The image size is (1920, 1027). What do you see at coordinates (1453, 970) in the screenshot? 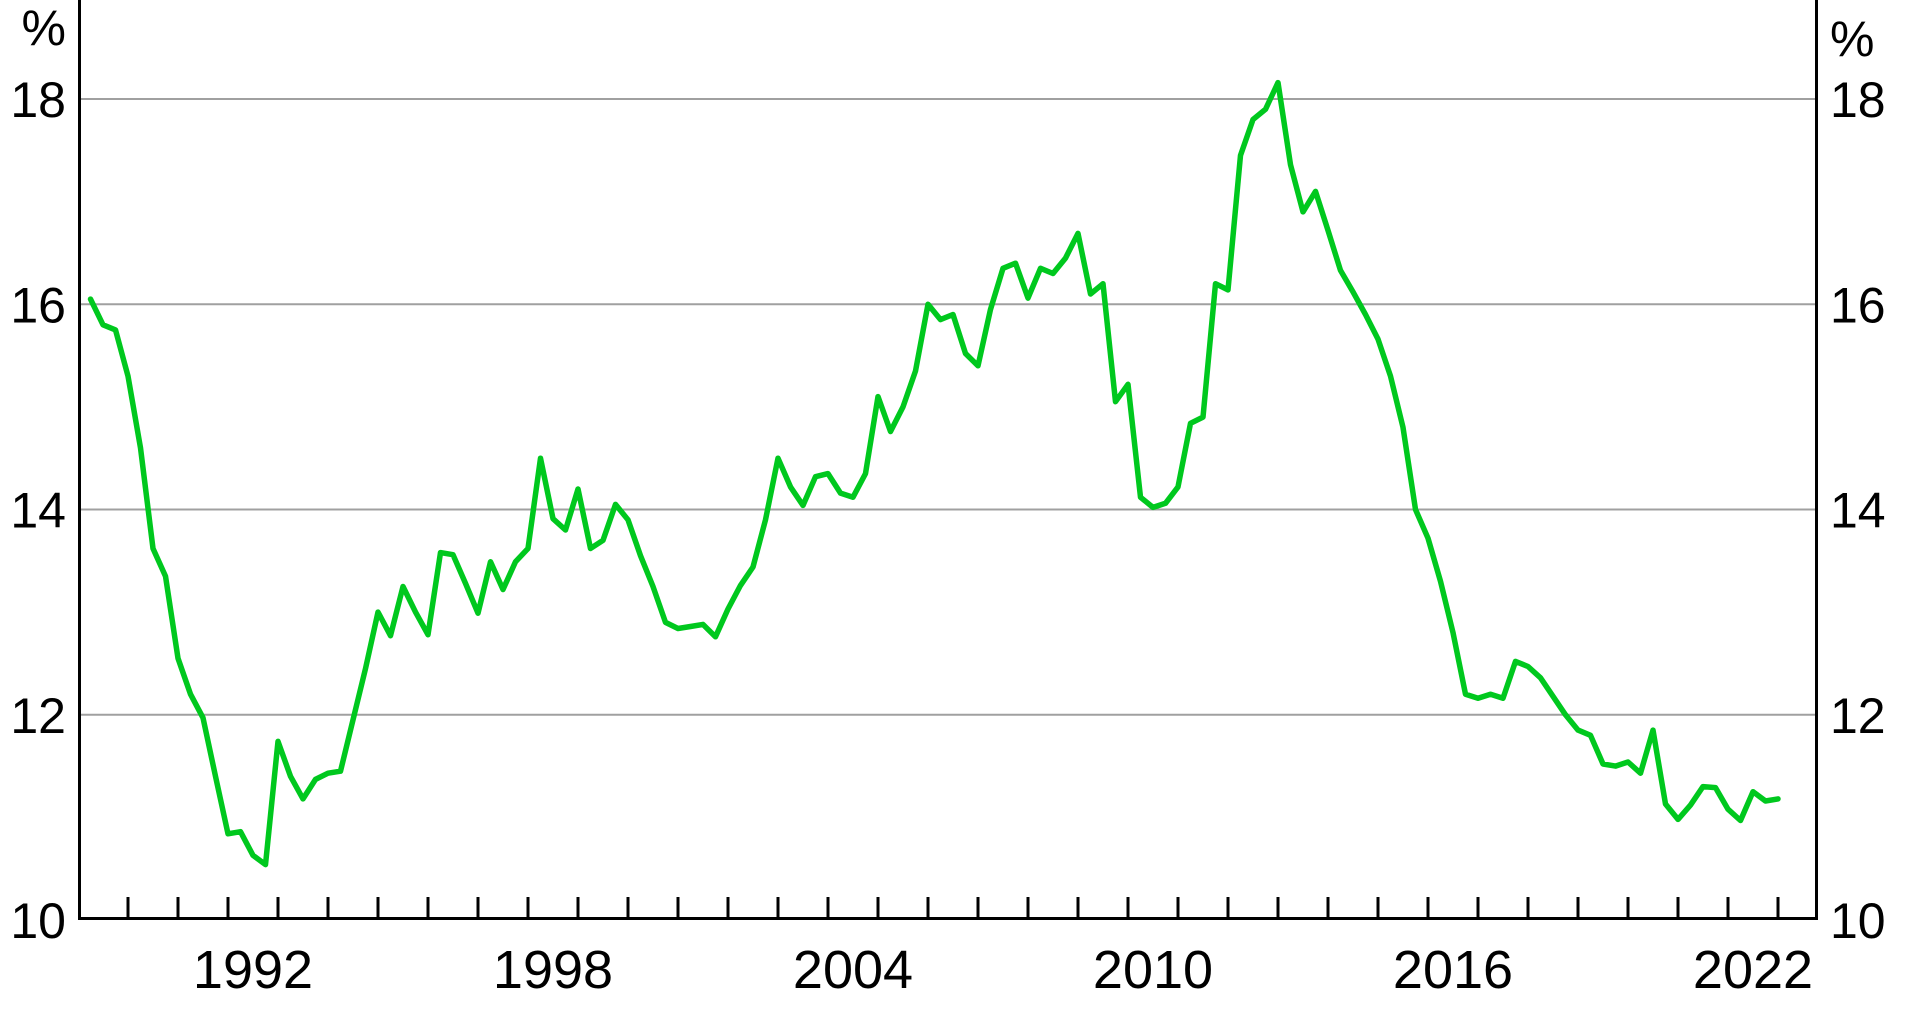
I see `x-year-label: 2016` at bounding box center [1453, 970].